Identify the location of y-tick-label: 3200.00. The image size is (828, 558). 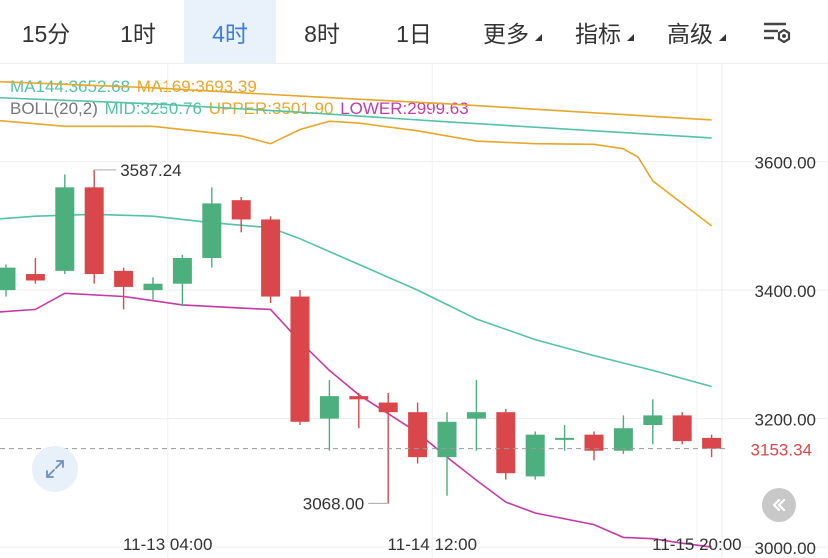
(785, 420).